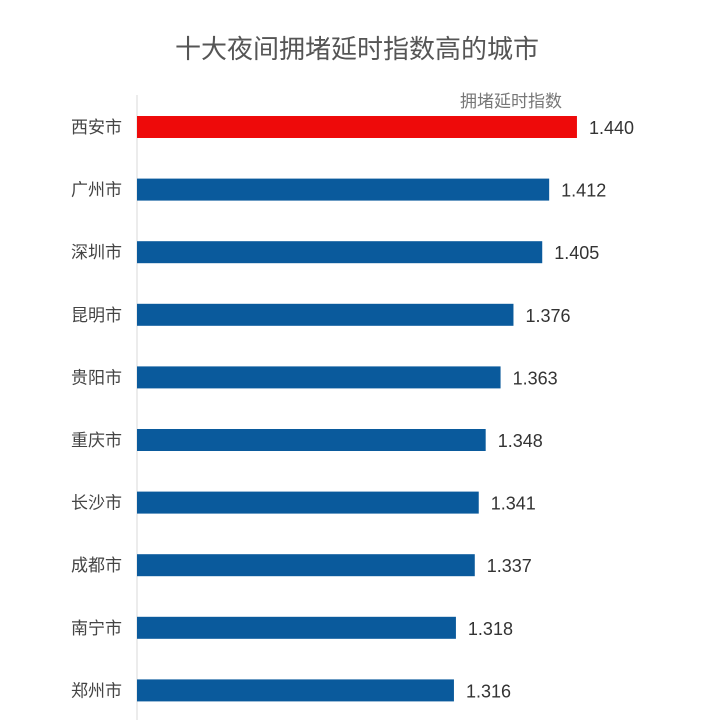 The width and height of the screenshot is (714, 720). What do you see at coordinates (490, 629) in the screenshot?
I see `data-label: 1.318` at bounding box center [490, 629].